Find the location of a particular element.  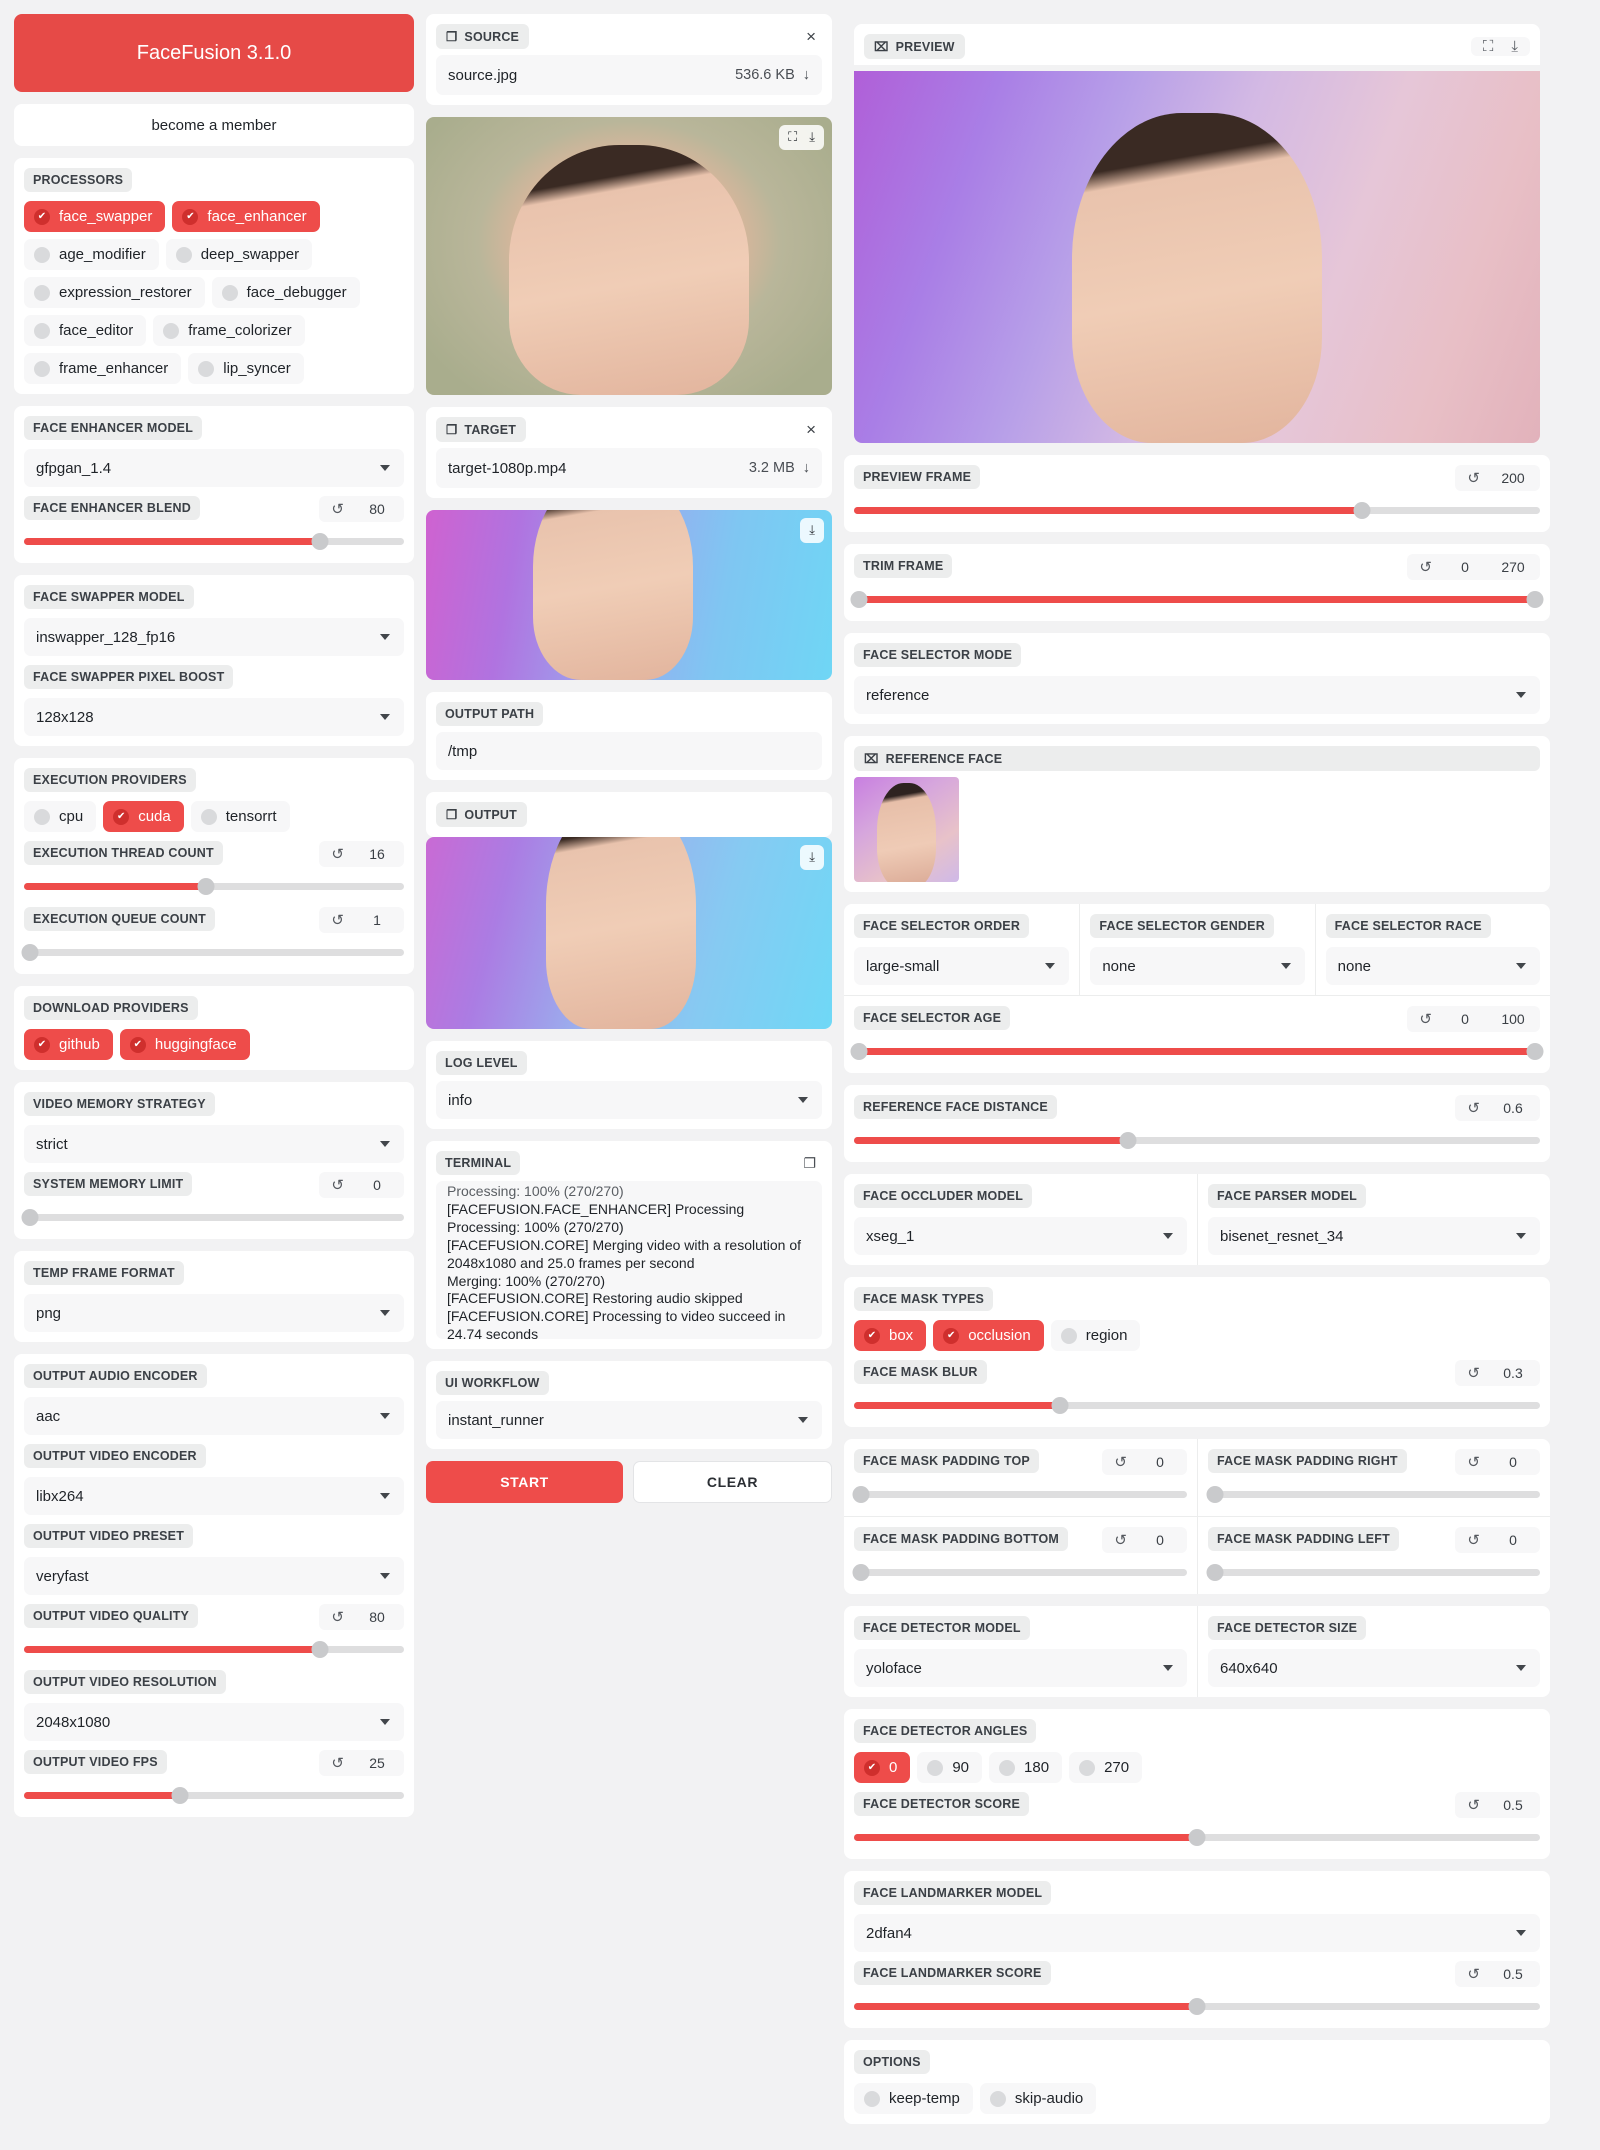

face-landmarker-score-slider is located at coordinates (1197, 2006).